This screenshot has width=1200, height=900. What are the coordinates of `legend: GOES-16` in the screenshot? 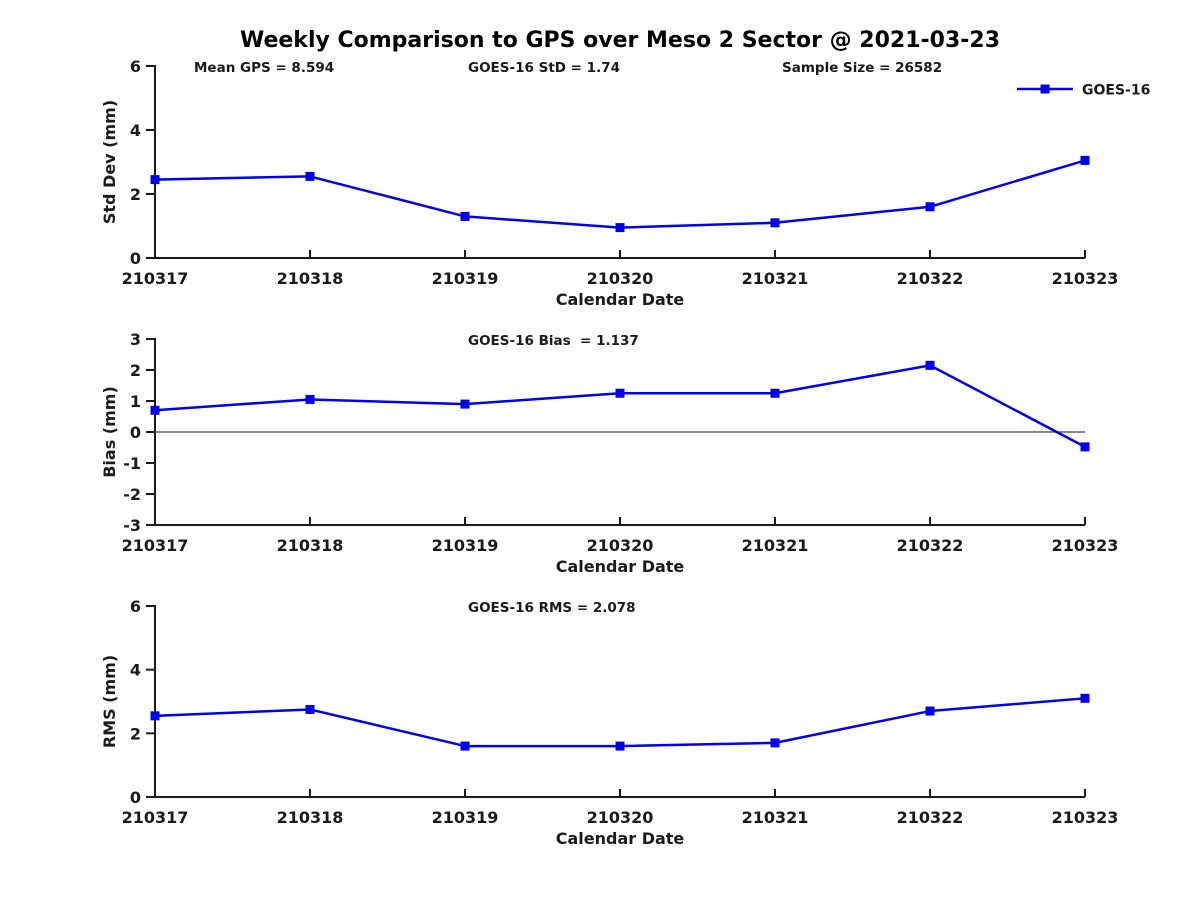 It's located at (1083, 91).